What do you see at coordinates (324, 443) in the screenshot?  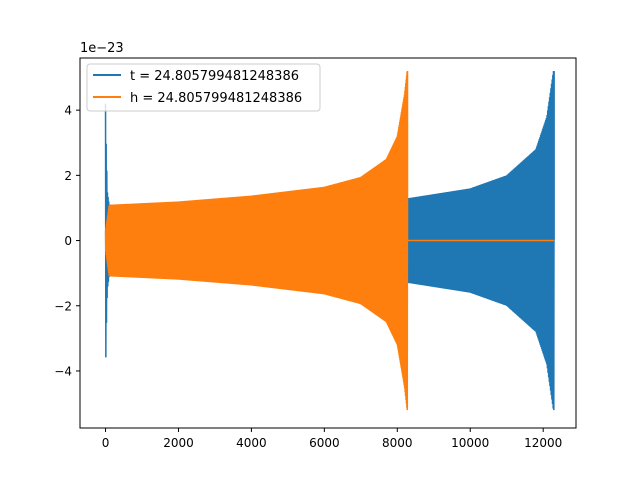 I see `x-tick-label: 6000` at bounding box center [324, 443].